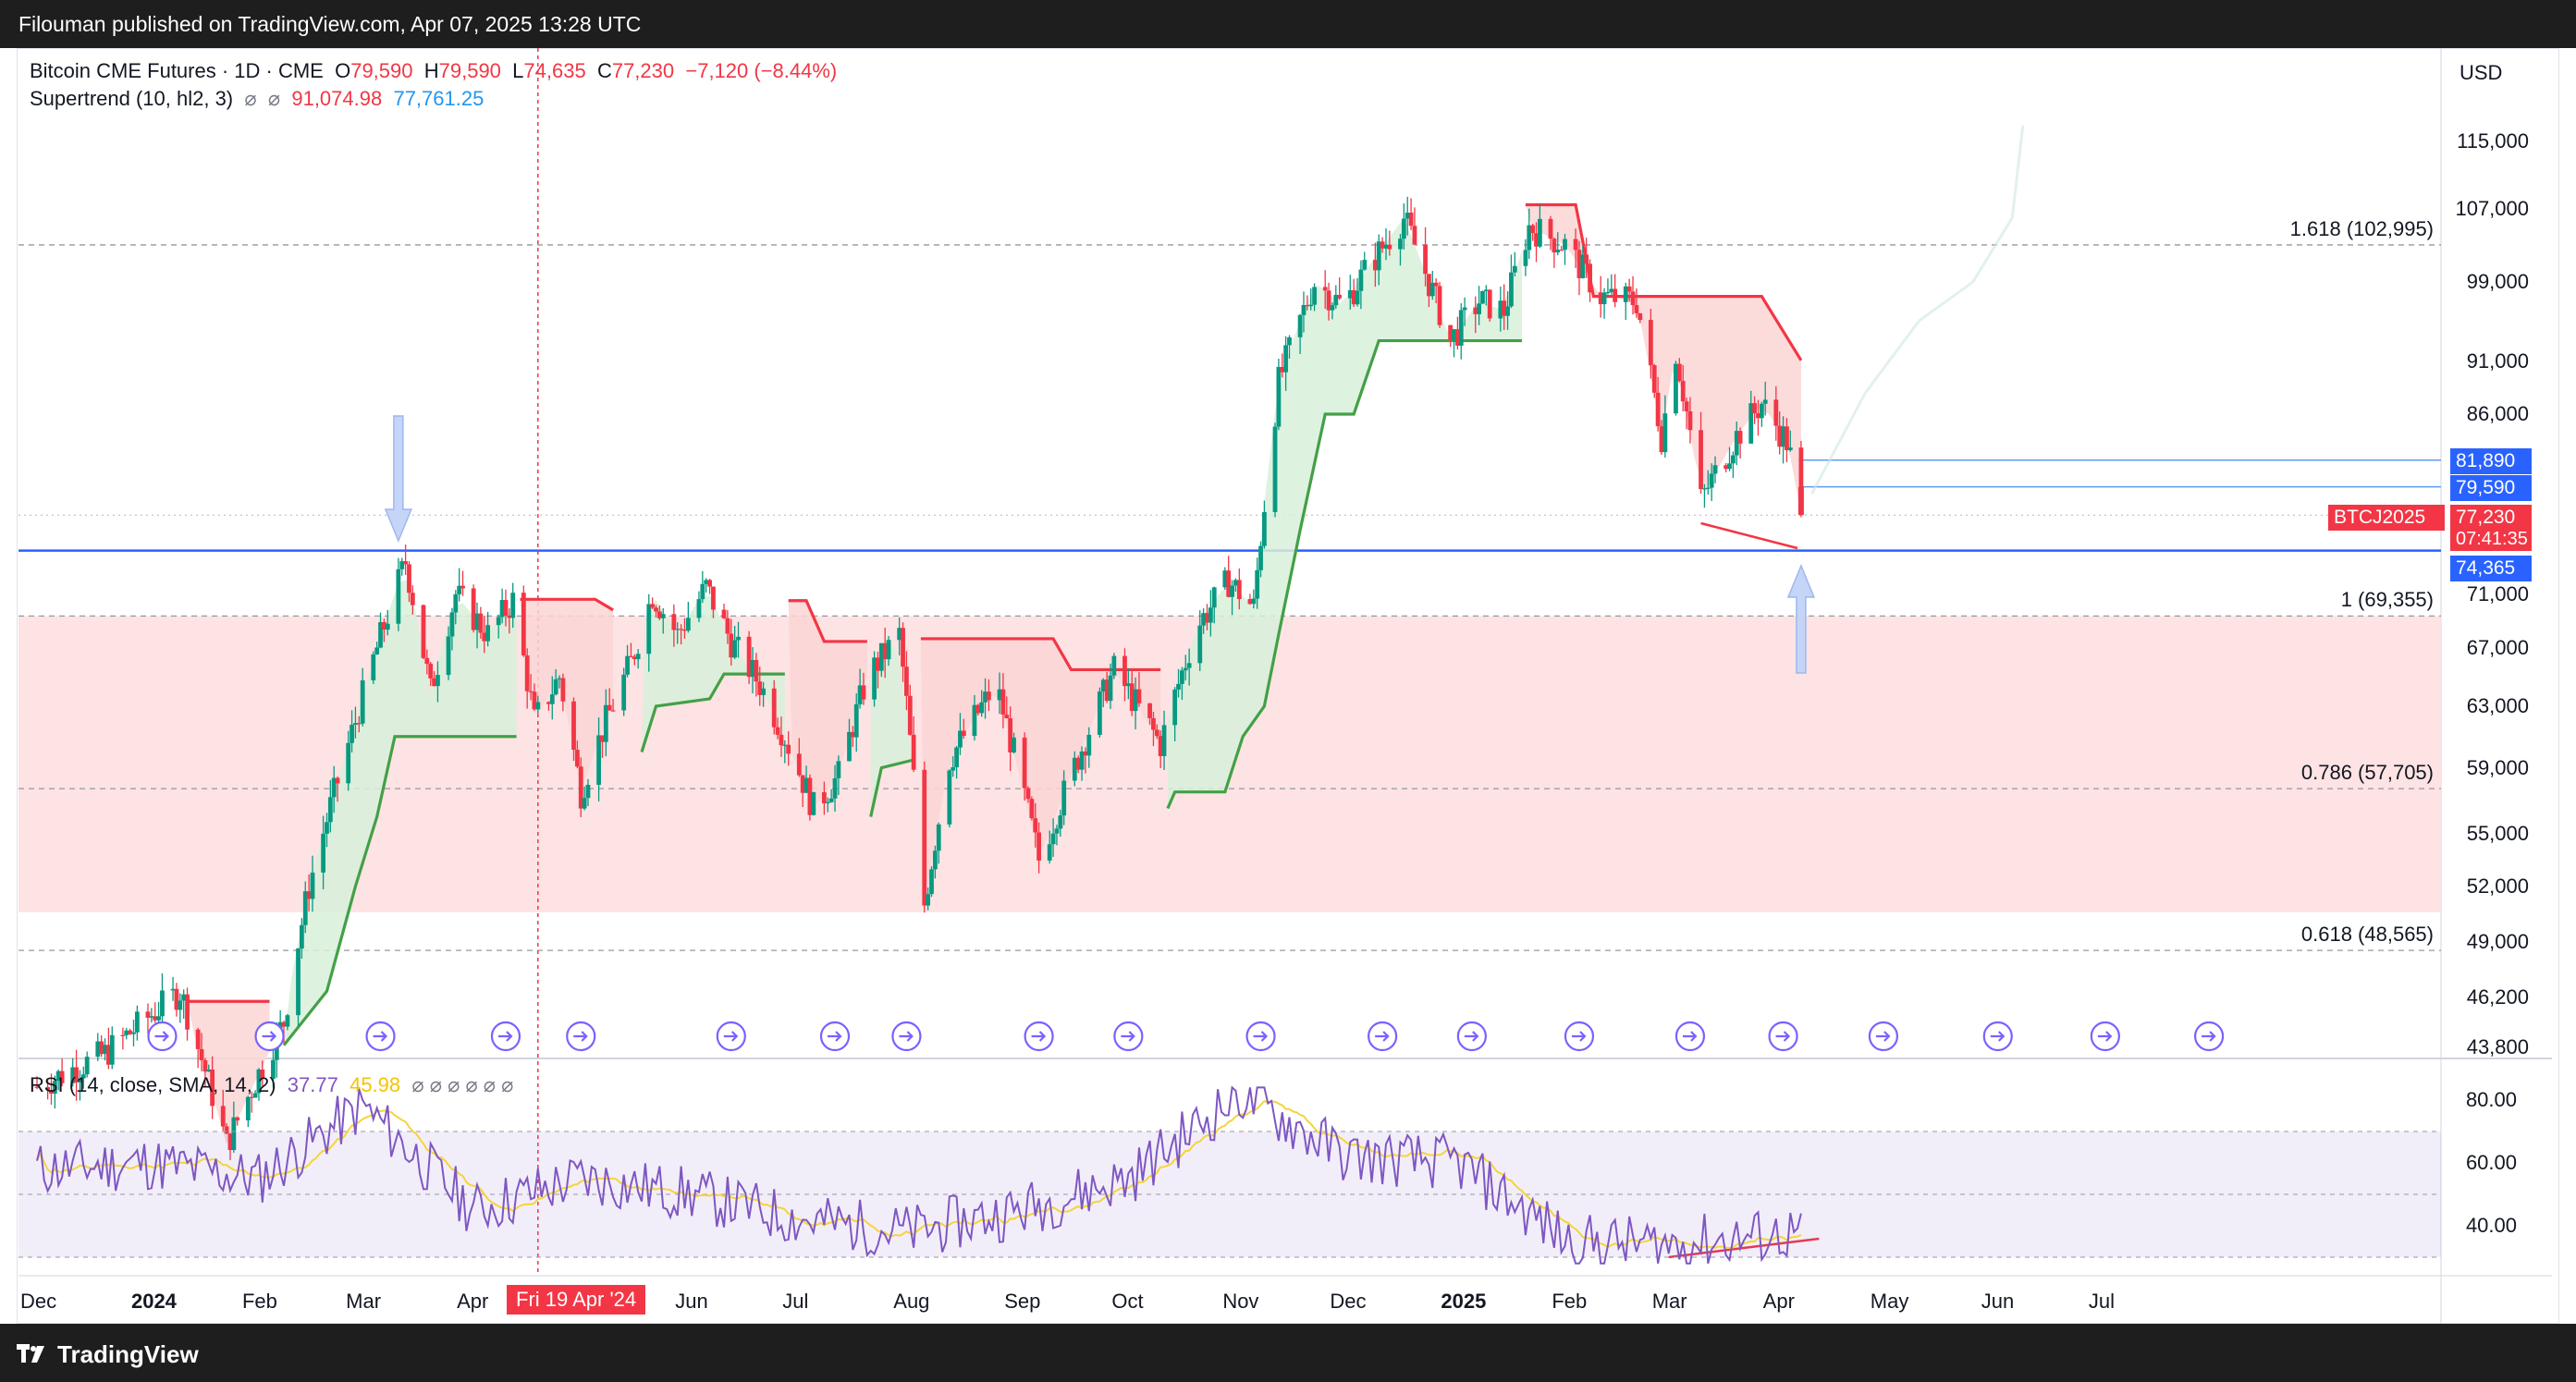 The height and width of the screenshot is (1382, 2576). What do you see at coordinates (761, 70) in the screenshot?
I see `change-value: −7,120 (−8.44%)` at bounding box center [761, 70].